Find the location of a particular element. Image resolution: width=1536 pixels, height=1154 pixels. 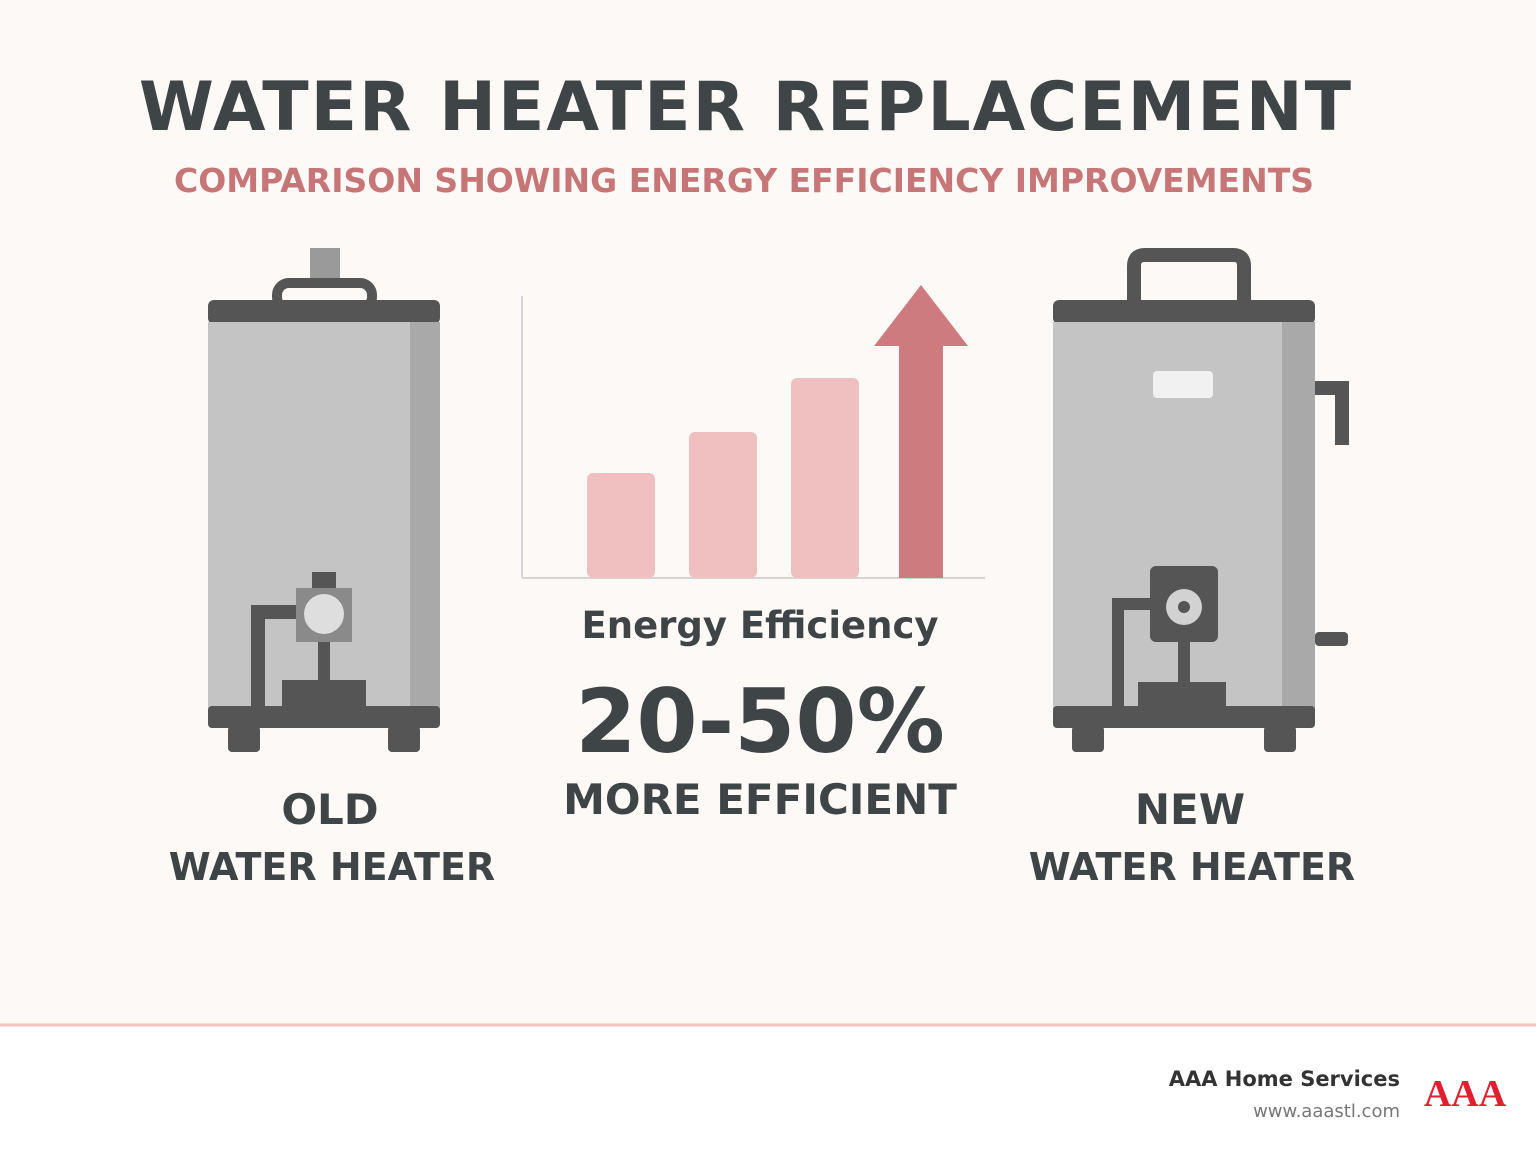

efficiency-illustration is located at coordinates (753, 432).